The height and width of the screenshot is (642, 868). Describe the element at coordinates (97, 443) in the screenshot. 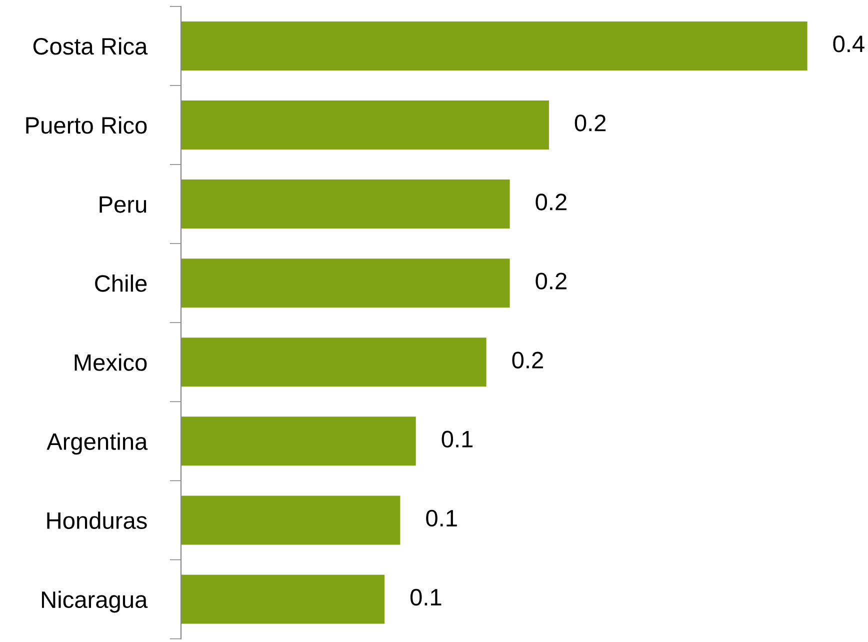

I see `y-tick-label: Argentina` at that location.